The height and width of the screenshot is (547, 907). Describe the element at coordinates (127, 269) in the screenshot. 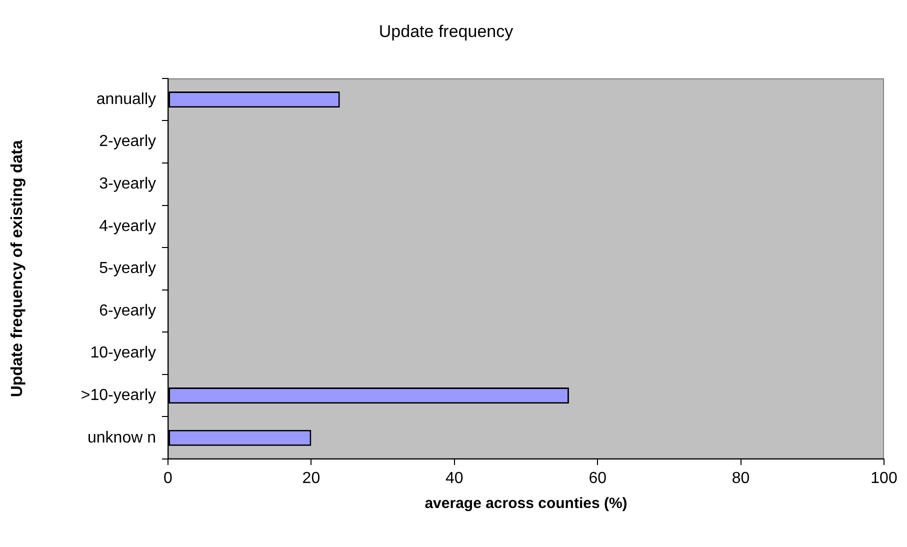

I see `y-tick-label: 5-yearly` at that location.